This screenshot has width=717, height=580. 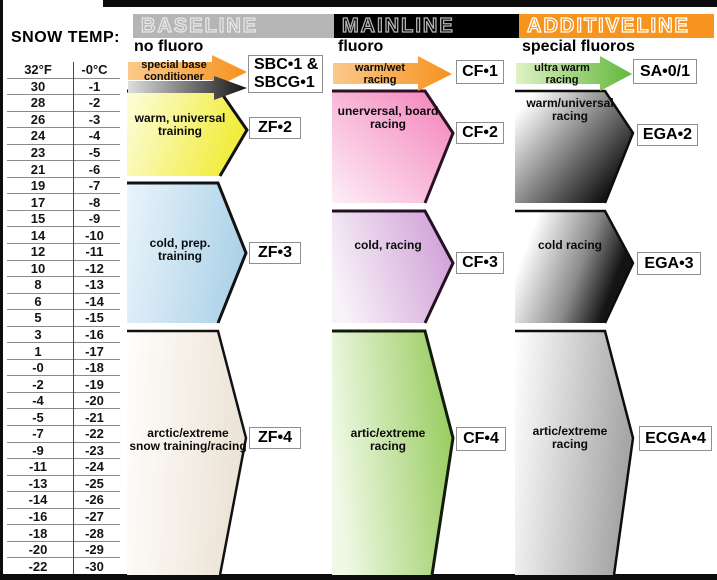 I want to click on temp-row: 5 -15, so click(x=63, y=318).